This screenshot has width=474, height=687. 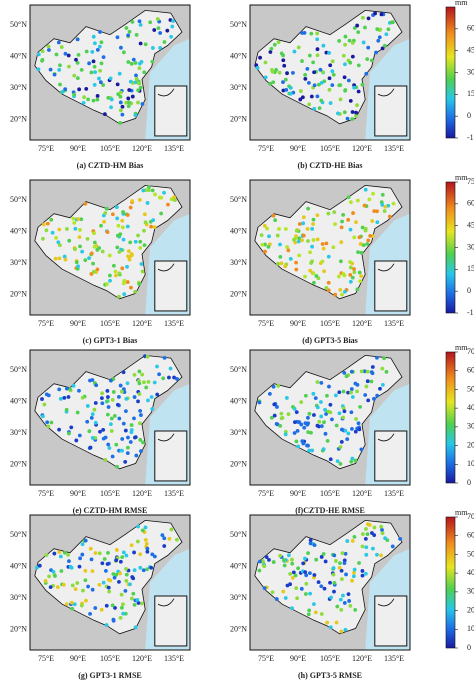 I want to click on colorbar-tick-label: 0, so click(x=469, y=647).